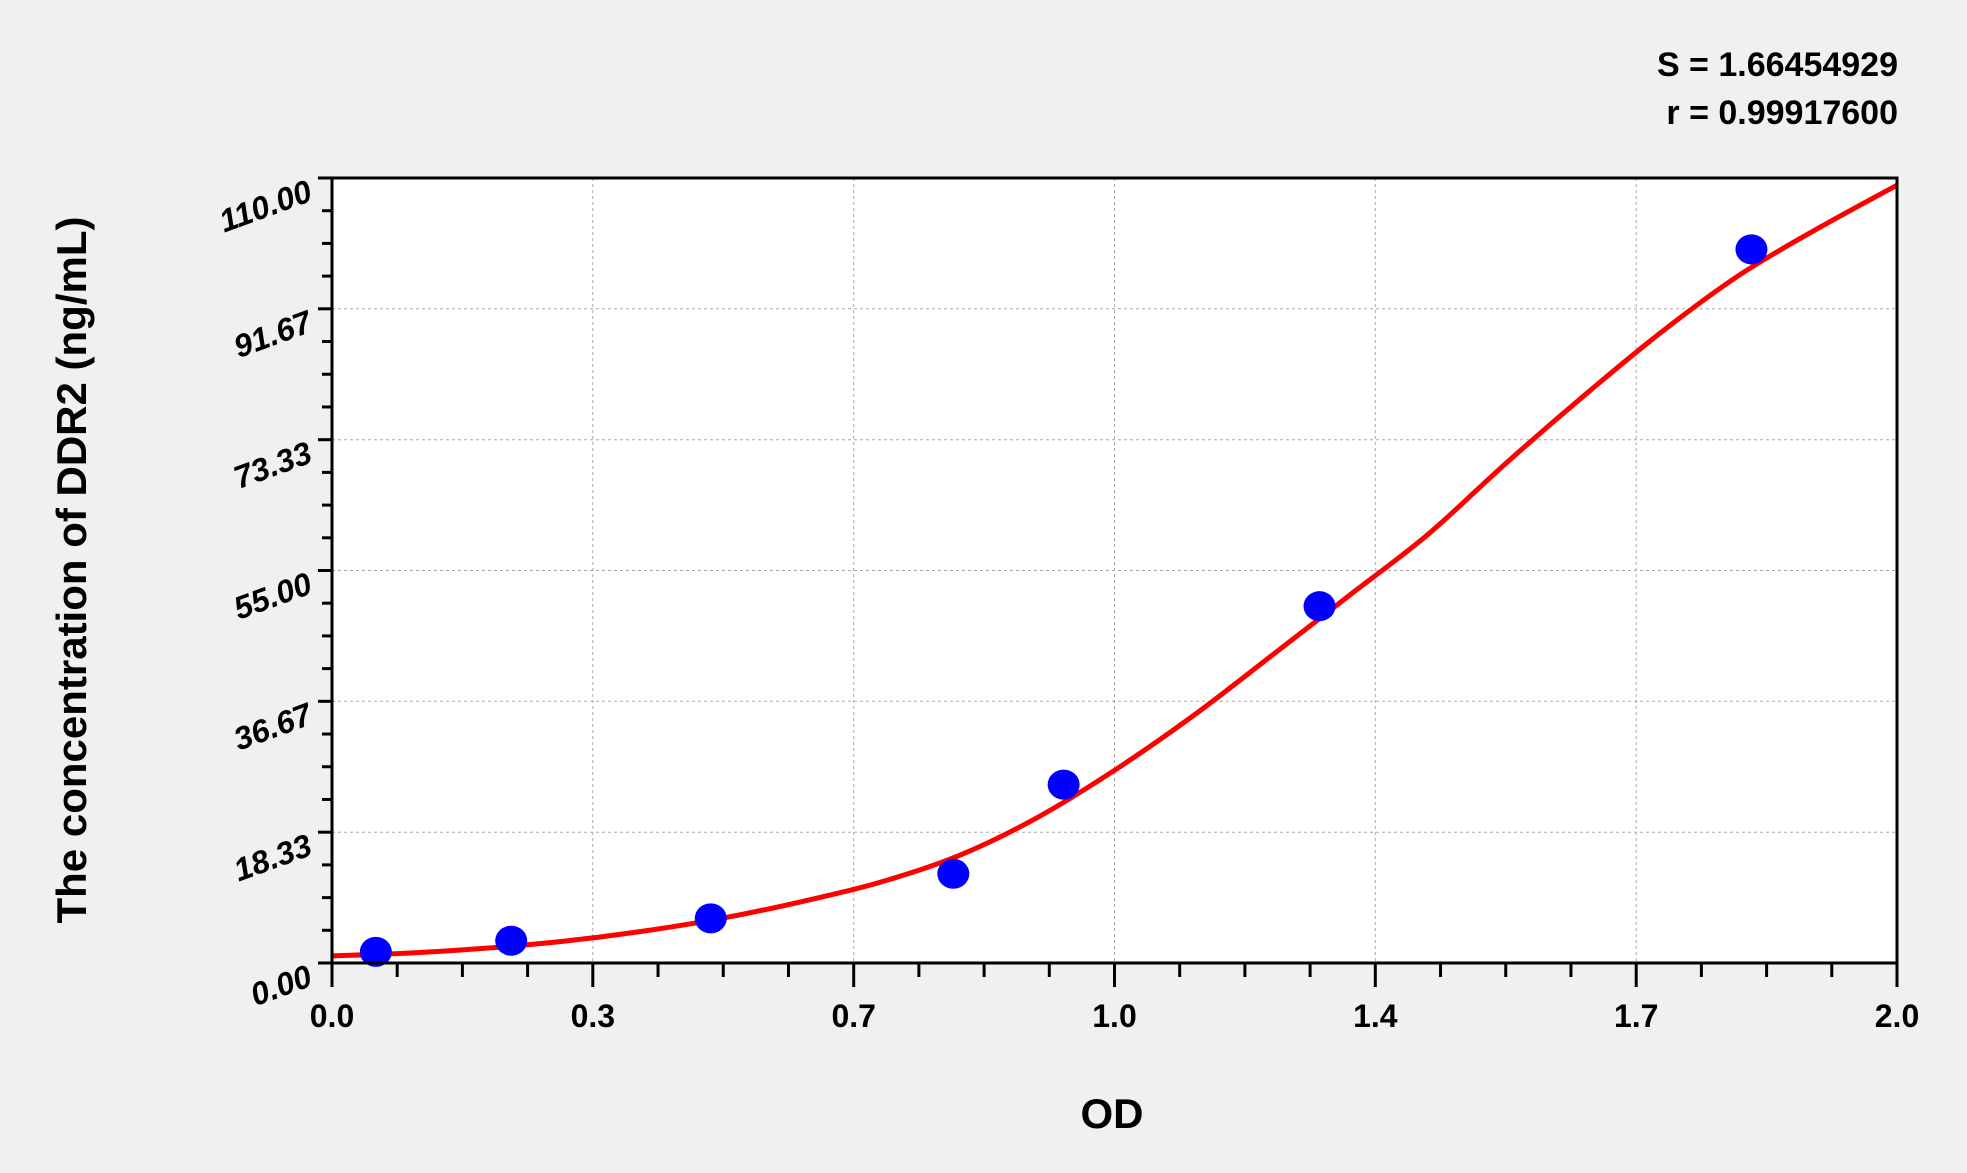 The width and height of the screenshot is (1967, 1173). I want to click on x-tick-labels: 0.0 0.3 0.7 1.0 1.4 1.7 2.0, so click(1114, 1016).